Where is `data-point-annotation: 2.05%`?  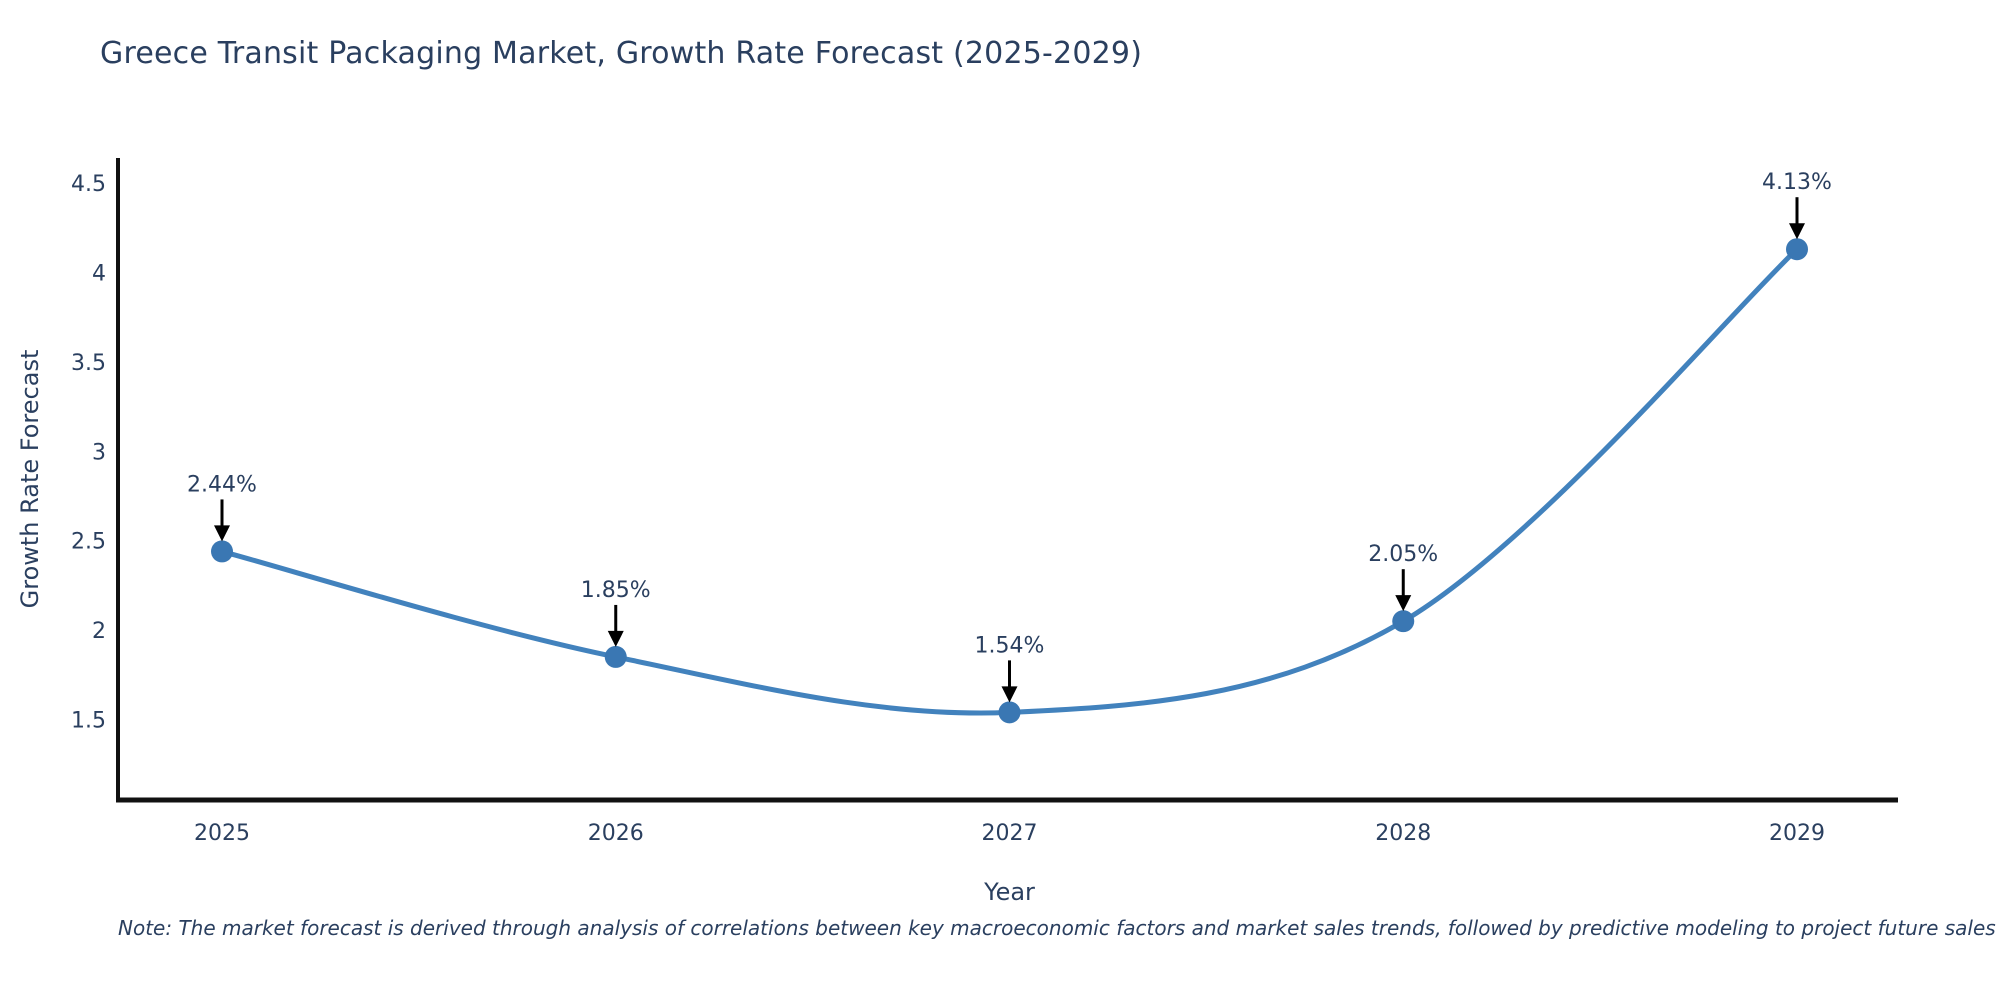 data-point-annotation: 2.05% is located at coordinates (1403, 554).